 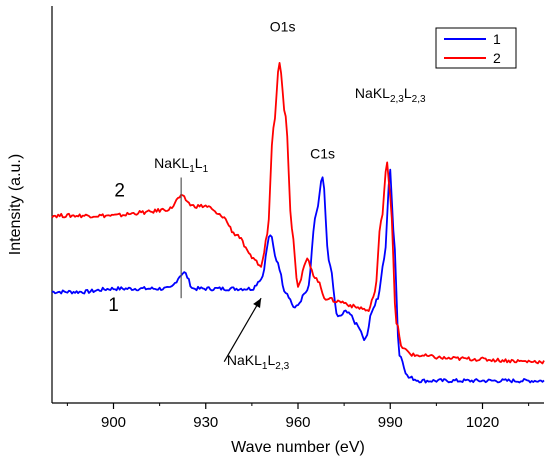 I want to click on x-tick-label: 960, so click(x=297, y=422).